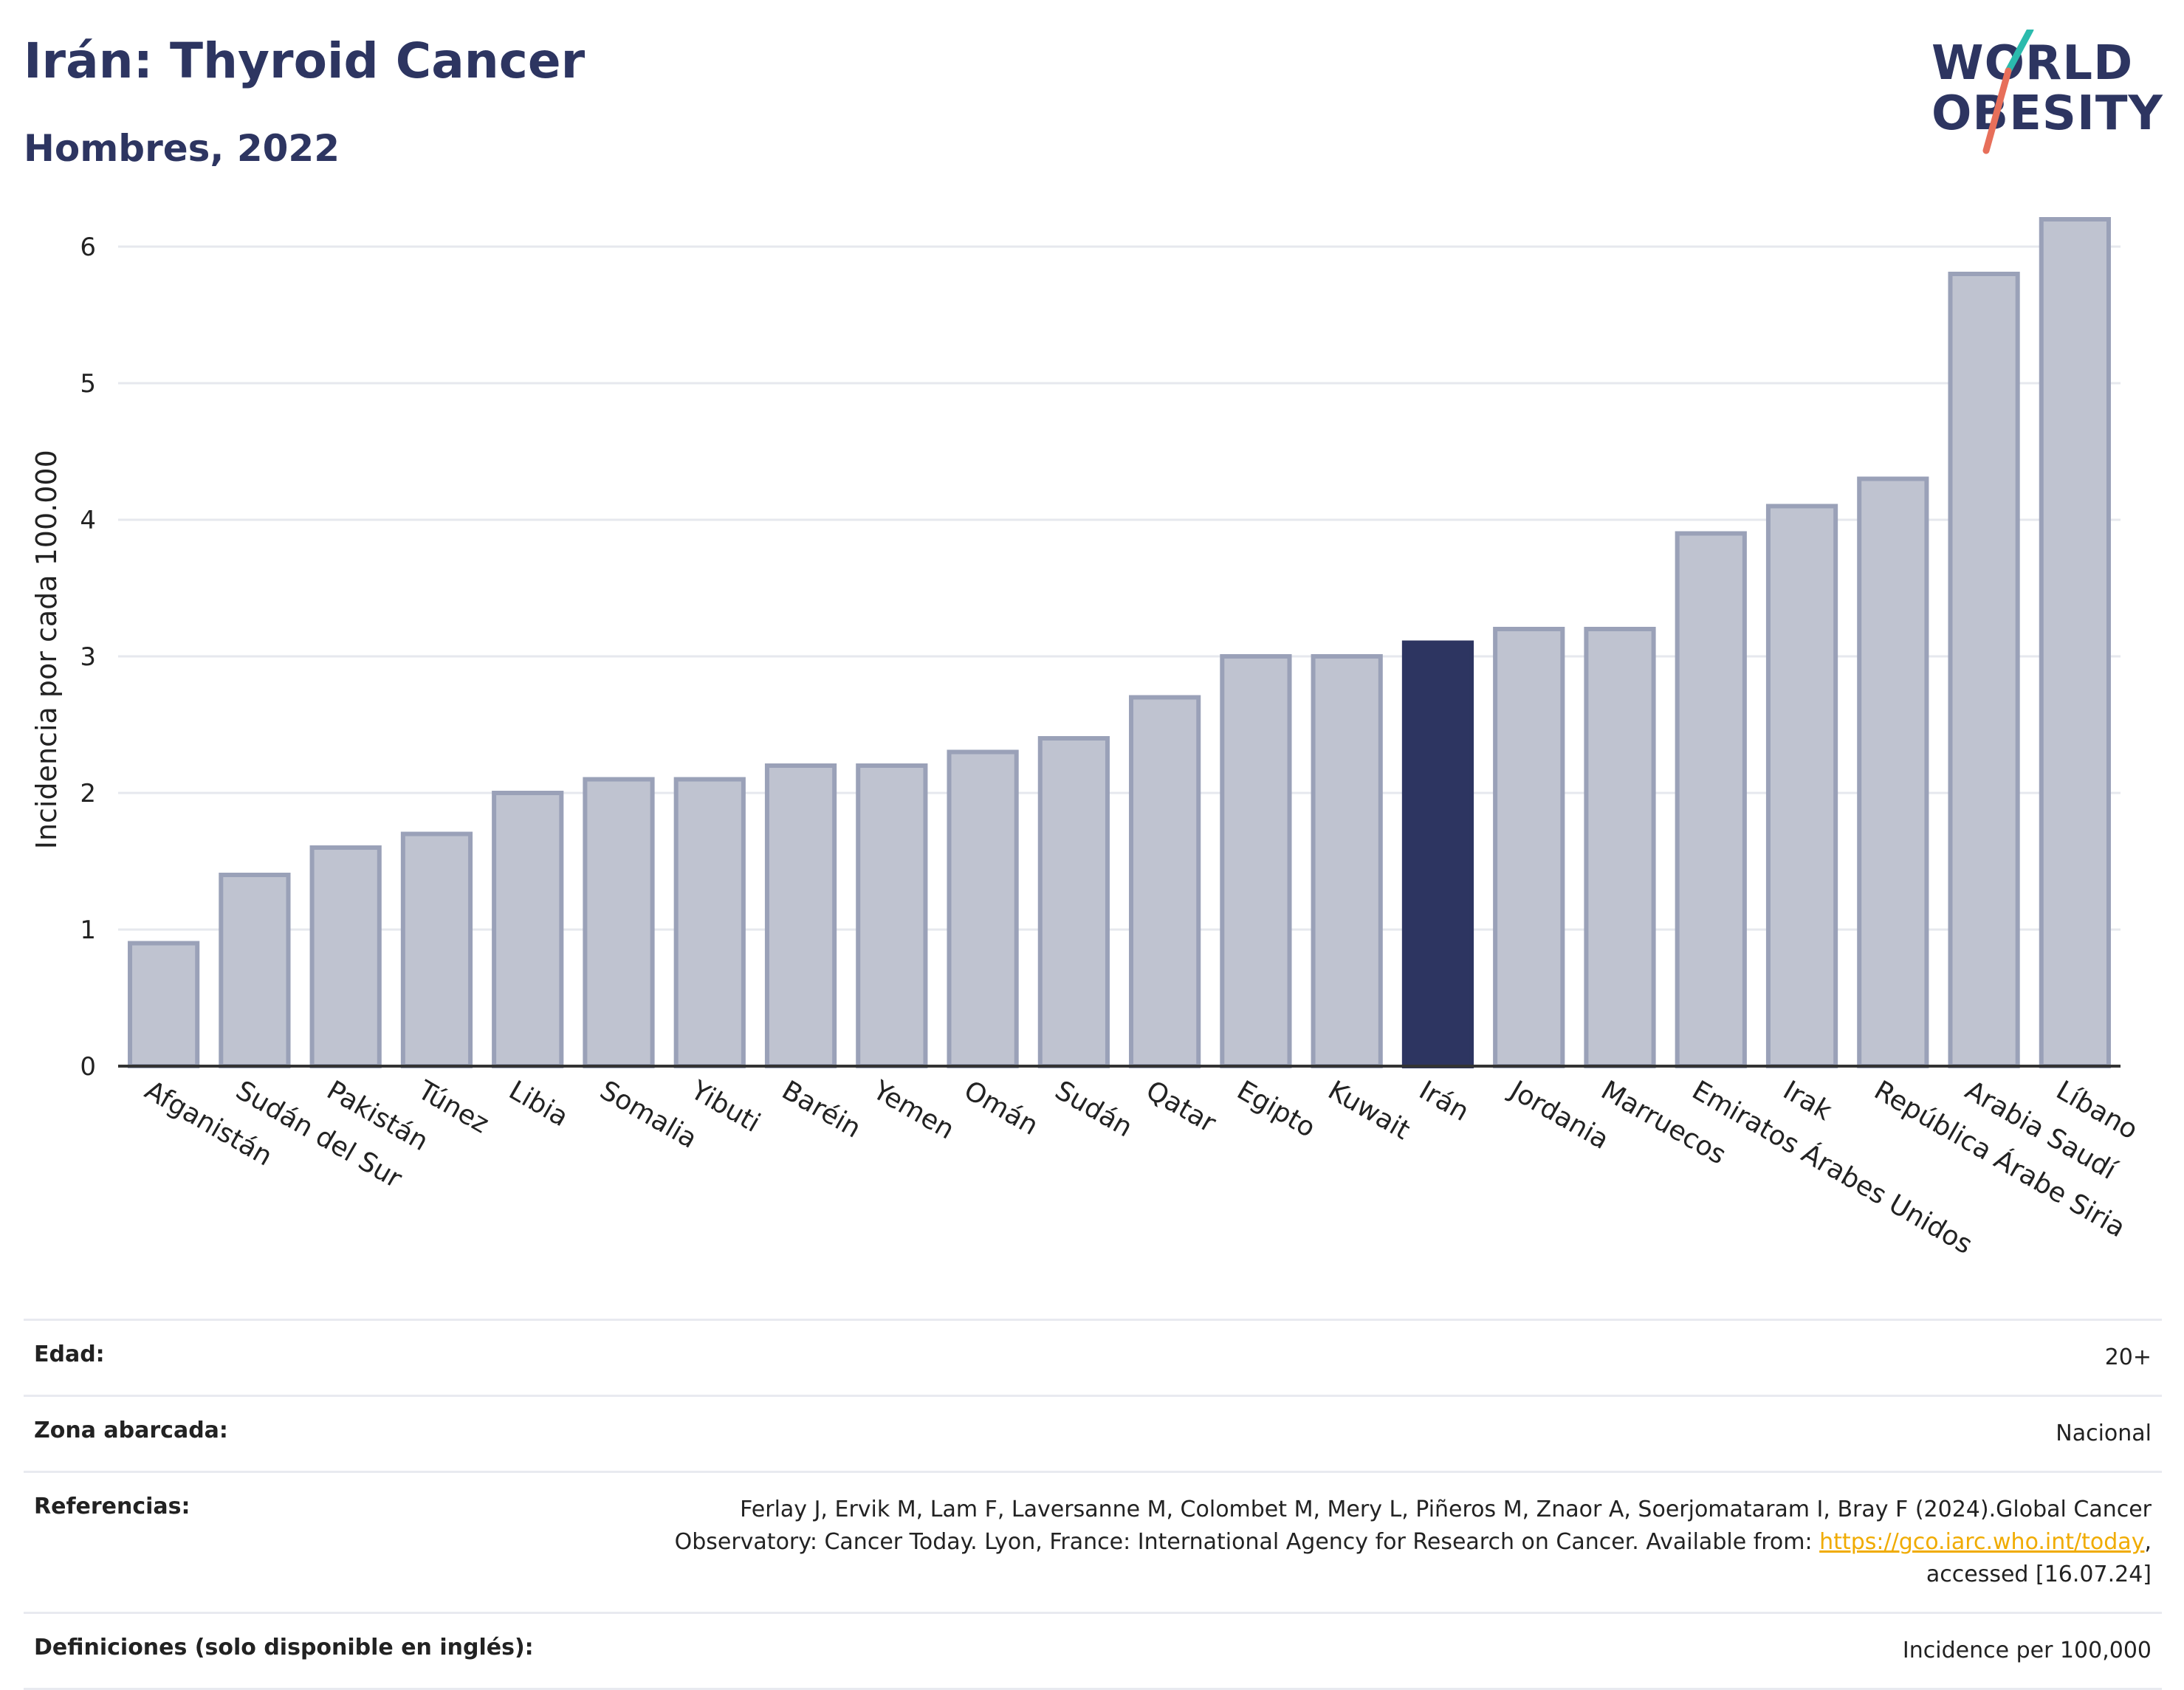 The height and width of the screenshot is (1690, 2184). Describe the element at coordinates (822, 1109) in the screenshot. I see `x-tick-label: Baréin` at that location.